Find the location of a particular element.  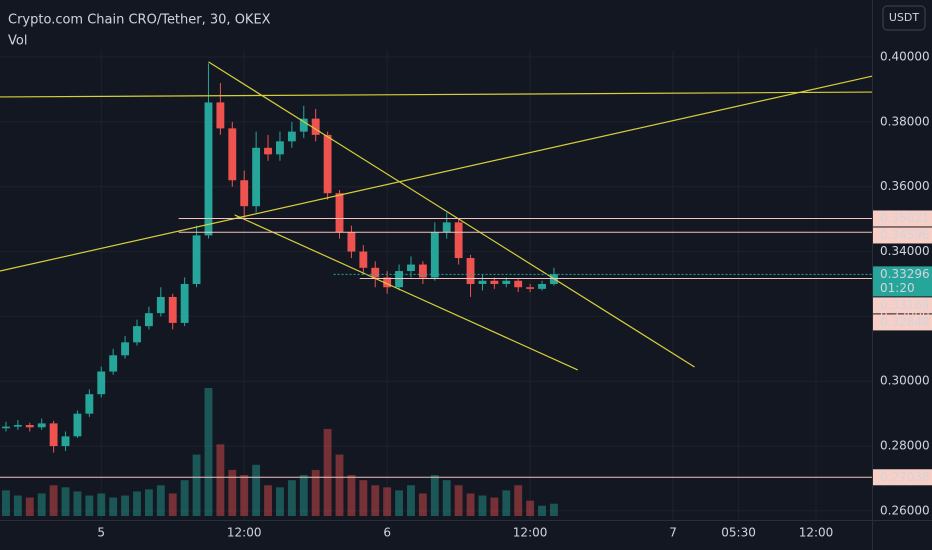

x-tick-label: 5 is located at coordinates (101, 533).